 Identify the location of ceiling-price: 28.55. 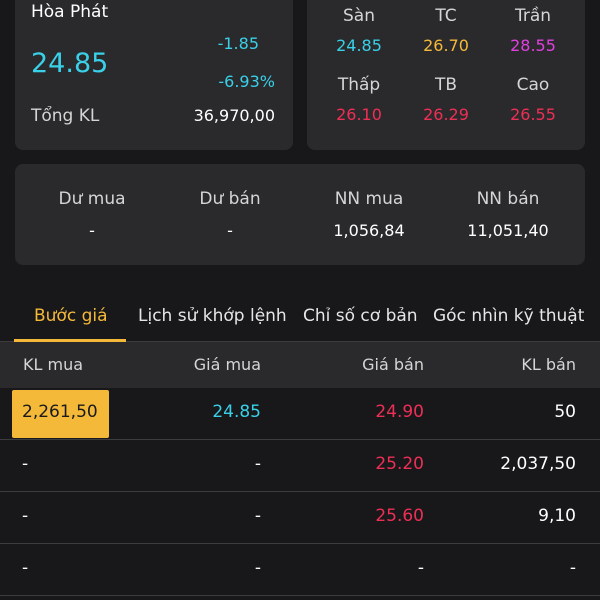
(533, 45).